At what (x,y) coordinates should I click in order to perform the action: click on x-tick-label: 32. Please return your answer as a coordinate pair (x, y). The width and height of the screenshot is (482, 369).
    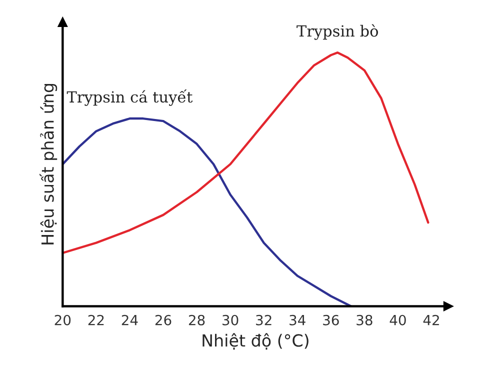
    Looking at the image, I should click on (264, 320).